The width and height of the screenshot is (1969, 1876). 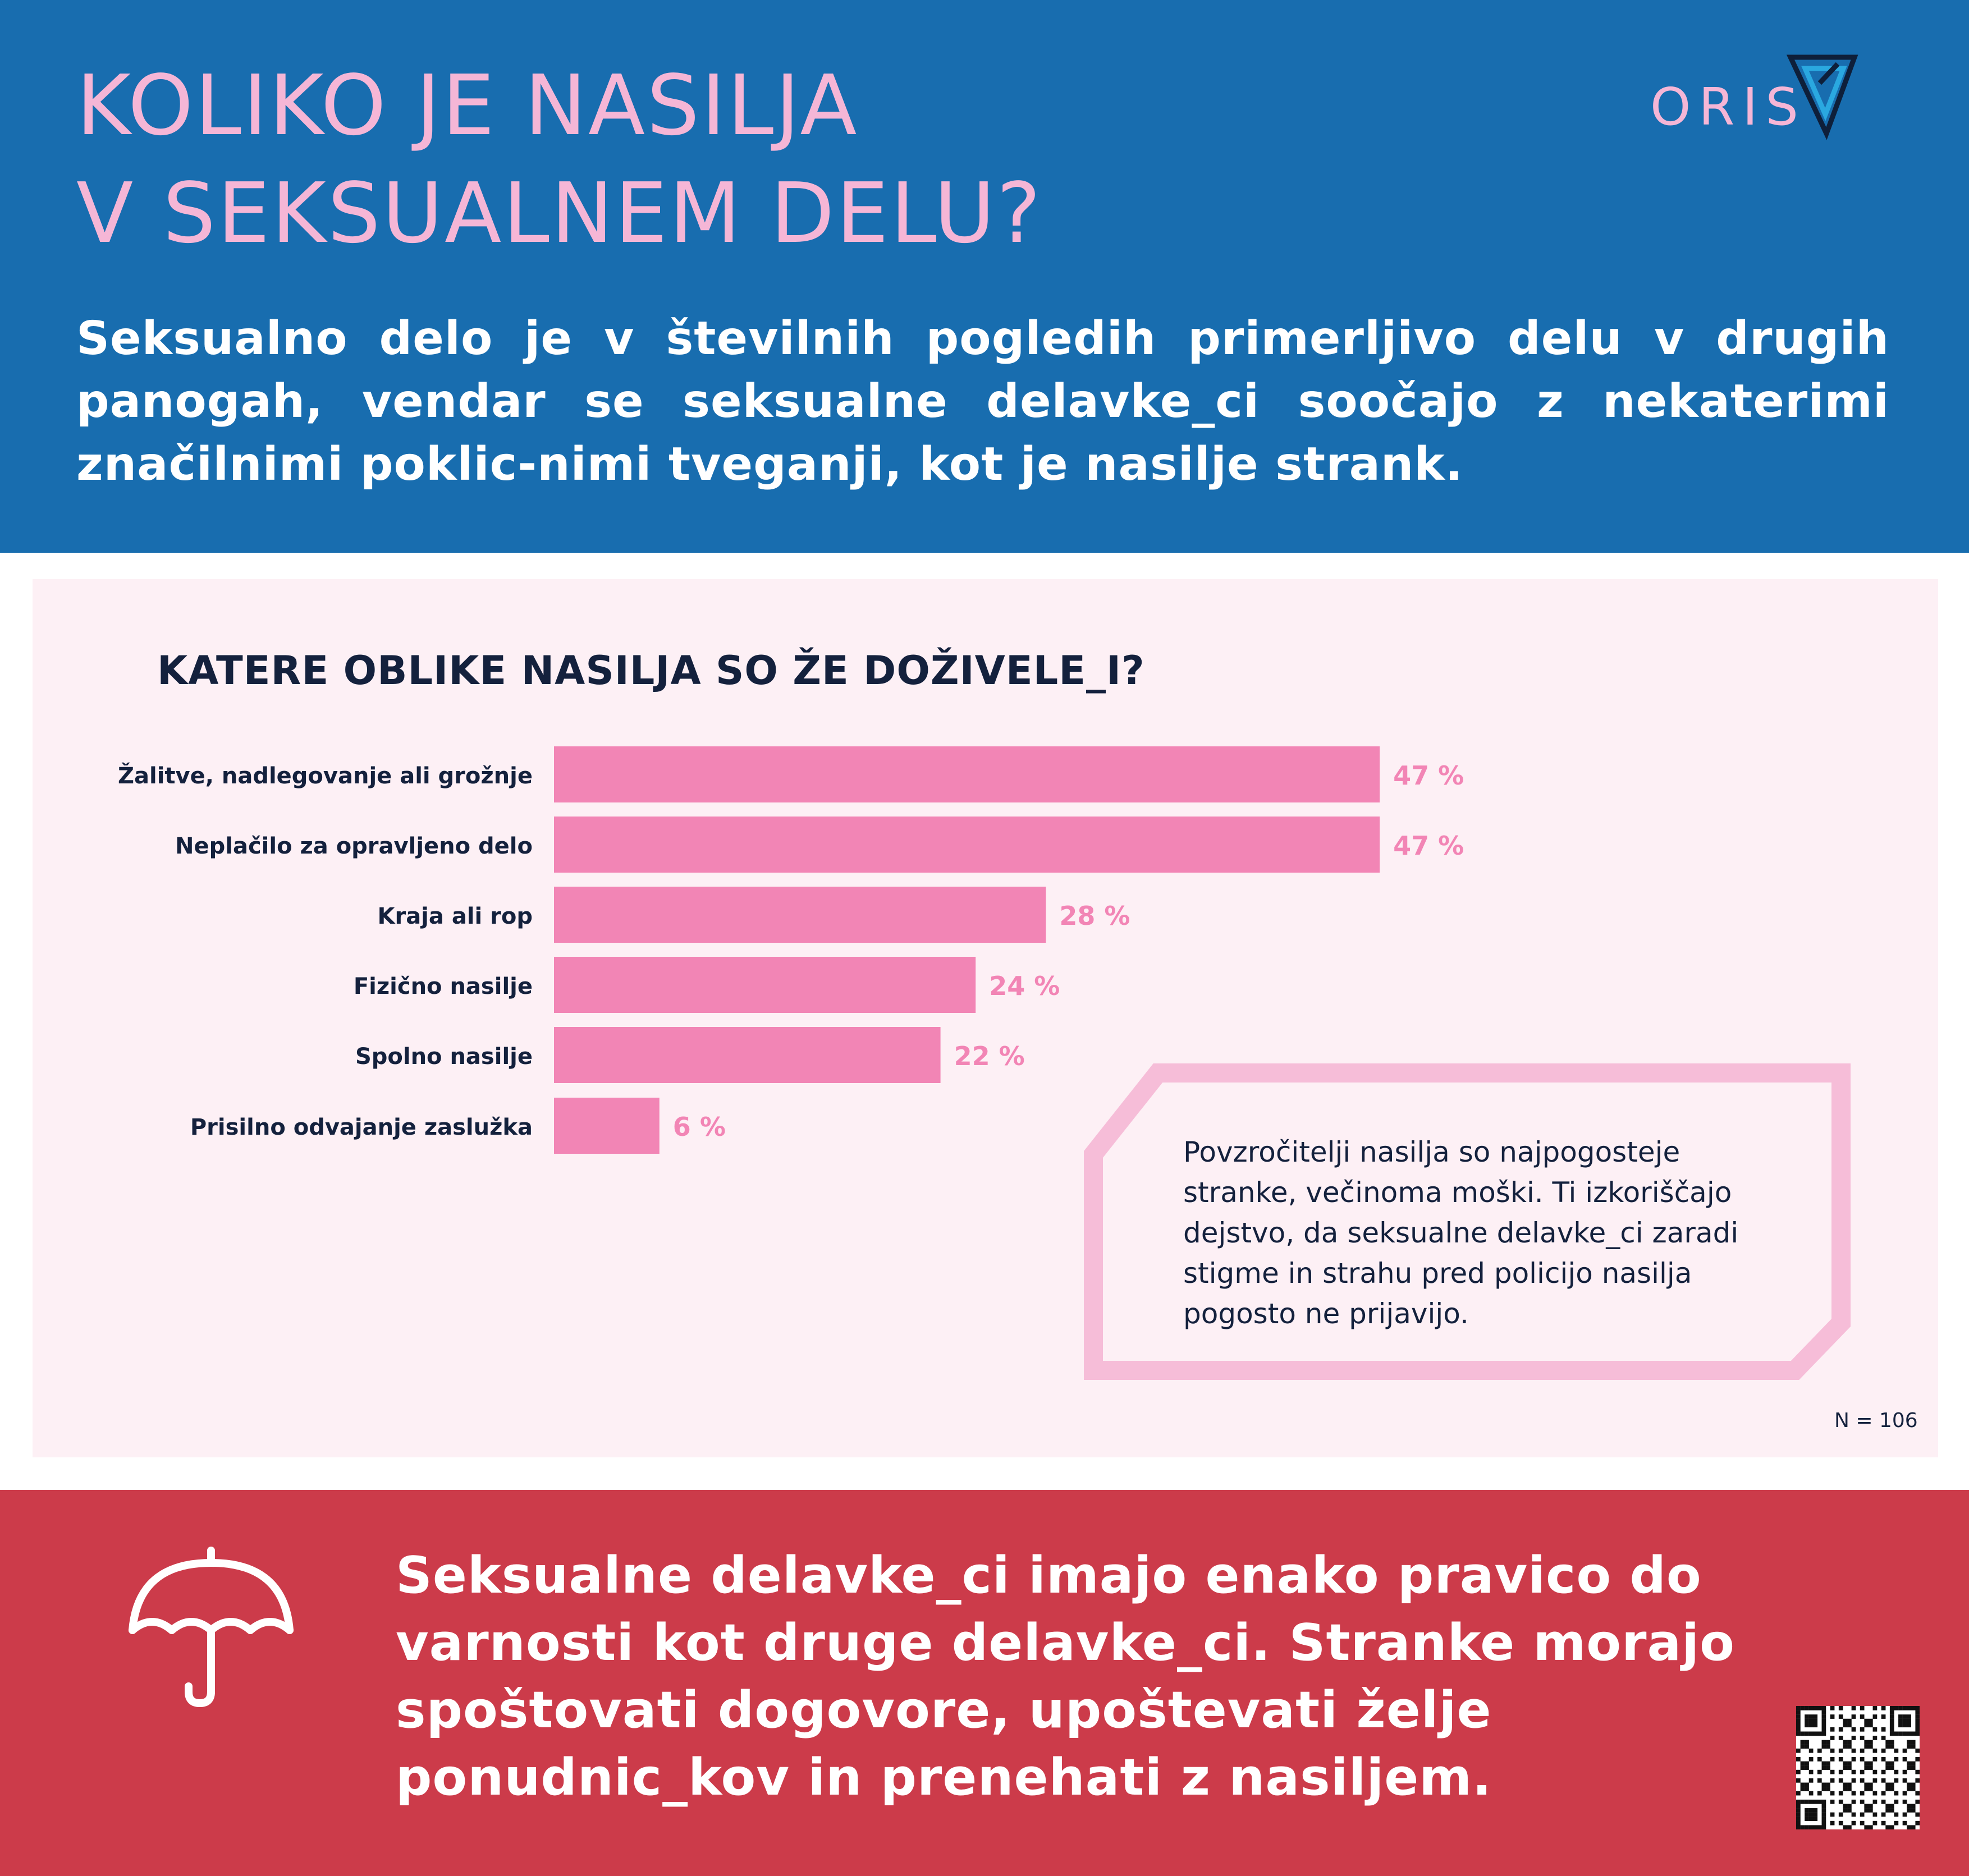 What do you see at coordinates (444, 1057) in the screenshot?
I see `category-label-4: Spolno nasilje` at bounding box center [444, 1057].